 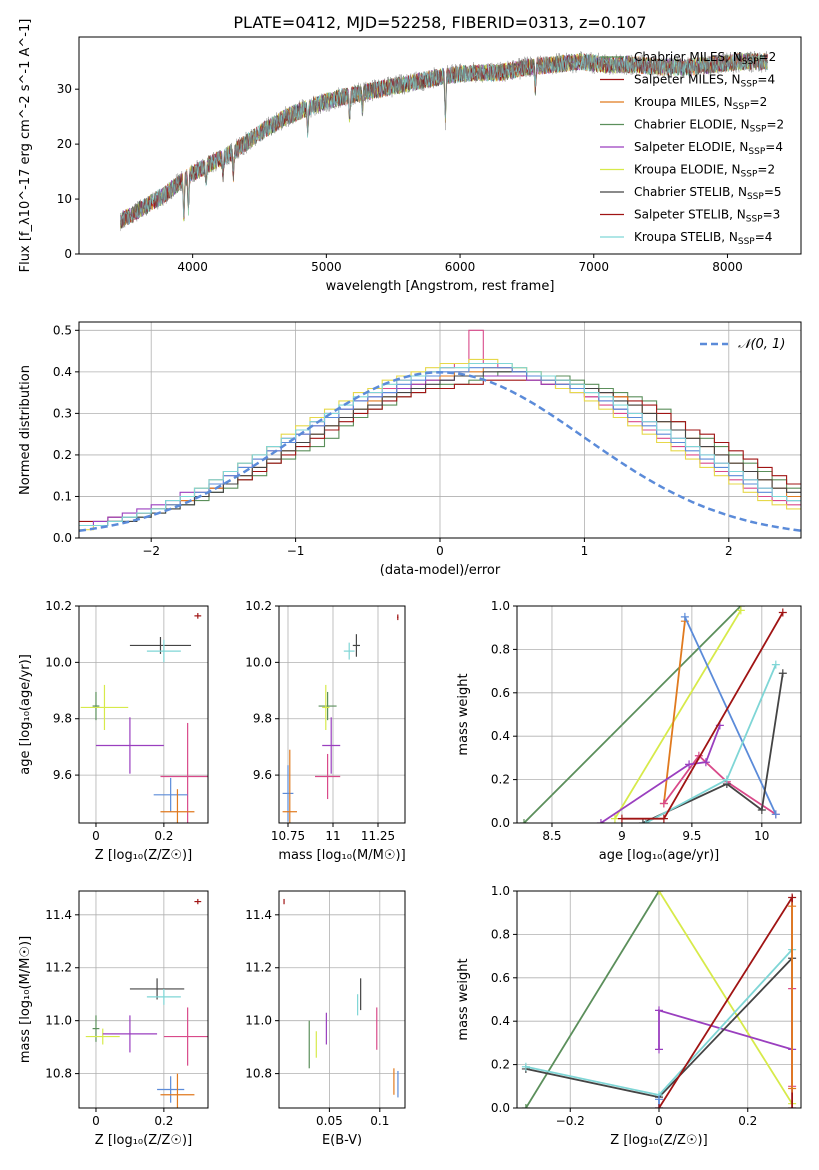 I want to click on normal-curve, so click(x=440, y=451).